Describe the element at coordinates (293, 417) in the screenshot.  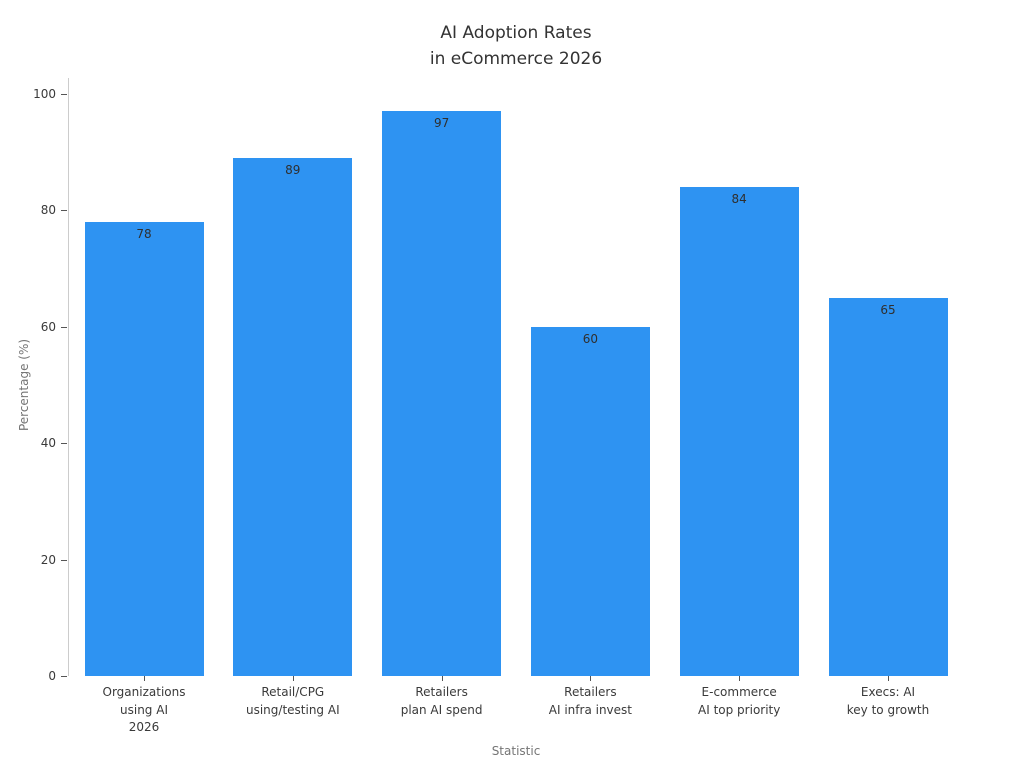
I see `bar: 89` at that location.